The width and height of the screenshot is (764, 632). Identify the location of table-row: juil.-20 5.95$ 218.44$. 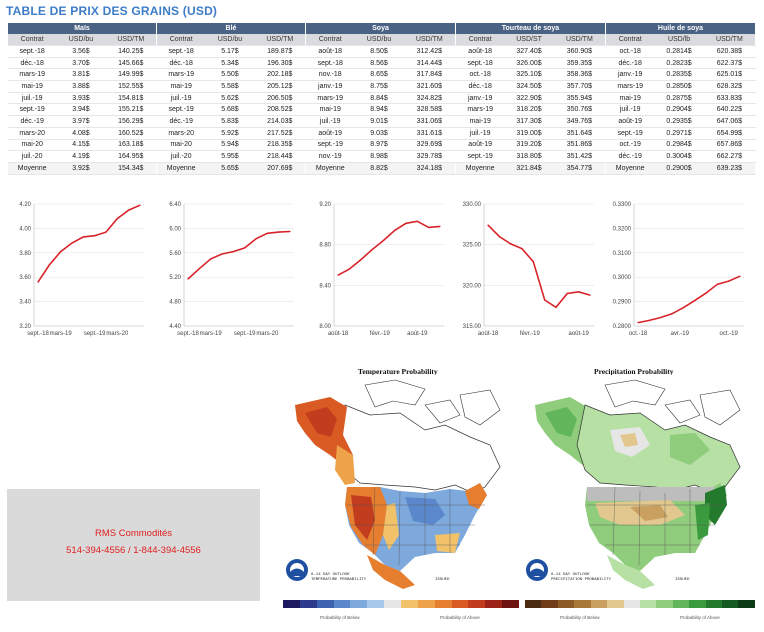
(231, 156).